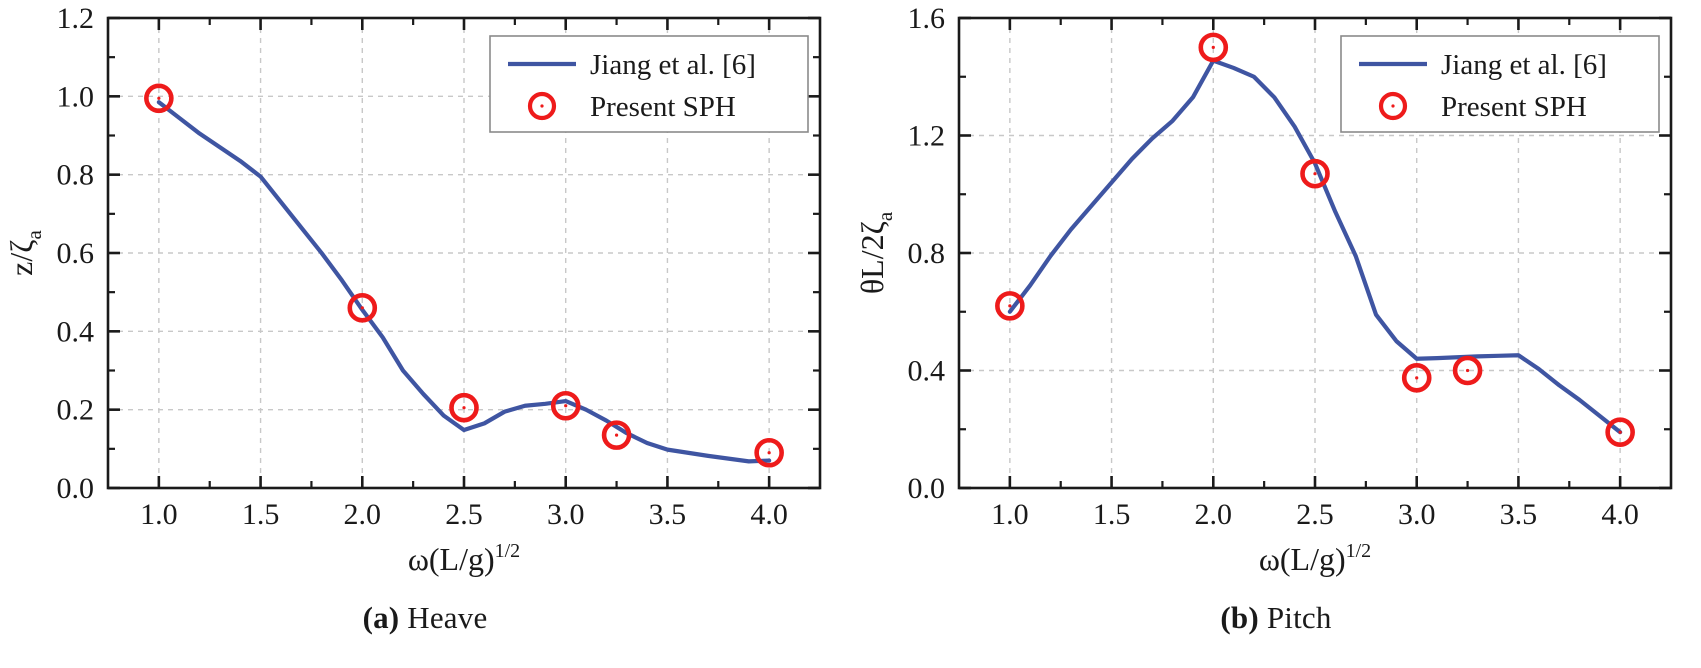  I want to click on y-axis-title: θL/2ζa, so click(875, 252).